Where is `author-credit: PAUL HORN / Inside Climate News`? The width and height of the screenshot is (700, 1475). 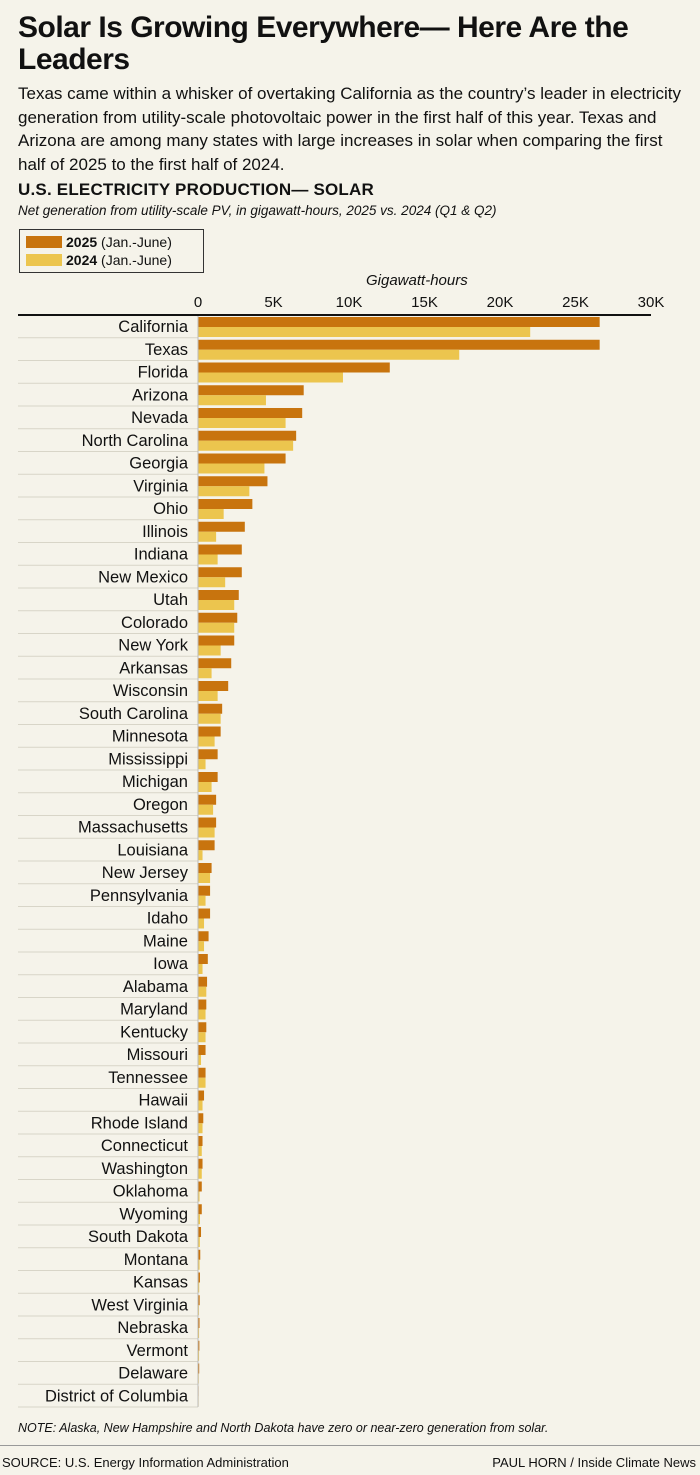
author-credit: PAUL HORN / Inside Climate News is located at coordinates (594, 1462).